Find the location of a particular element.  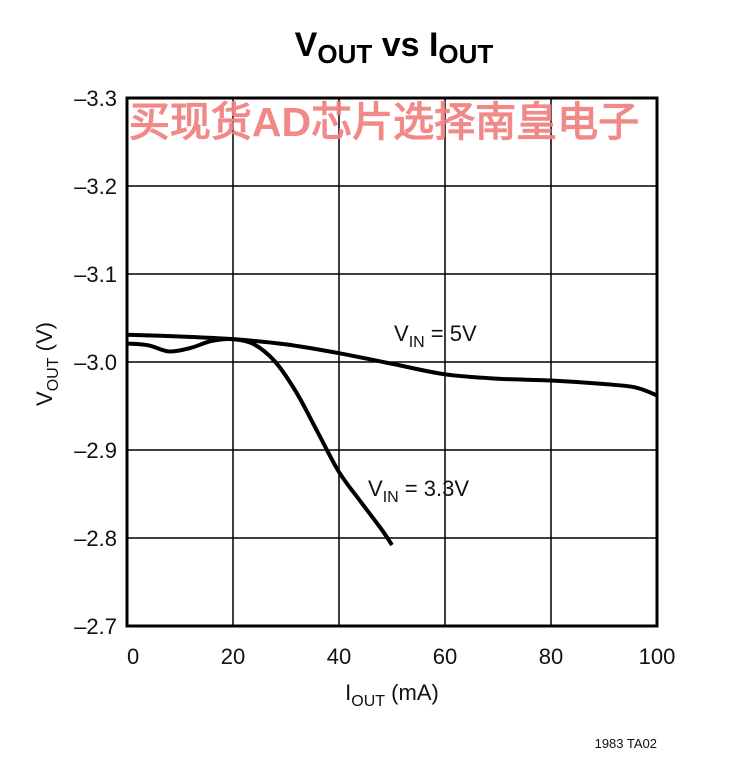

y-tick-labels: –3.3 –3.2 –3.1 –3.0 –2.9 –2.8 –2.7 is located at coordinates (95, 362).